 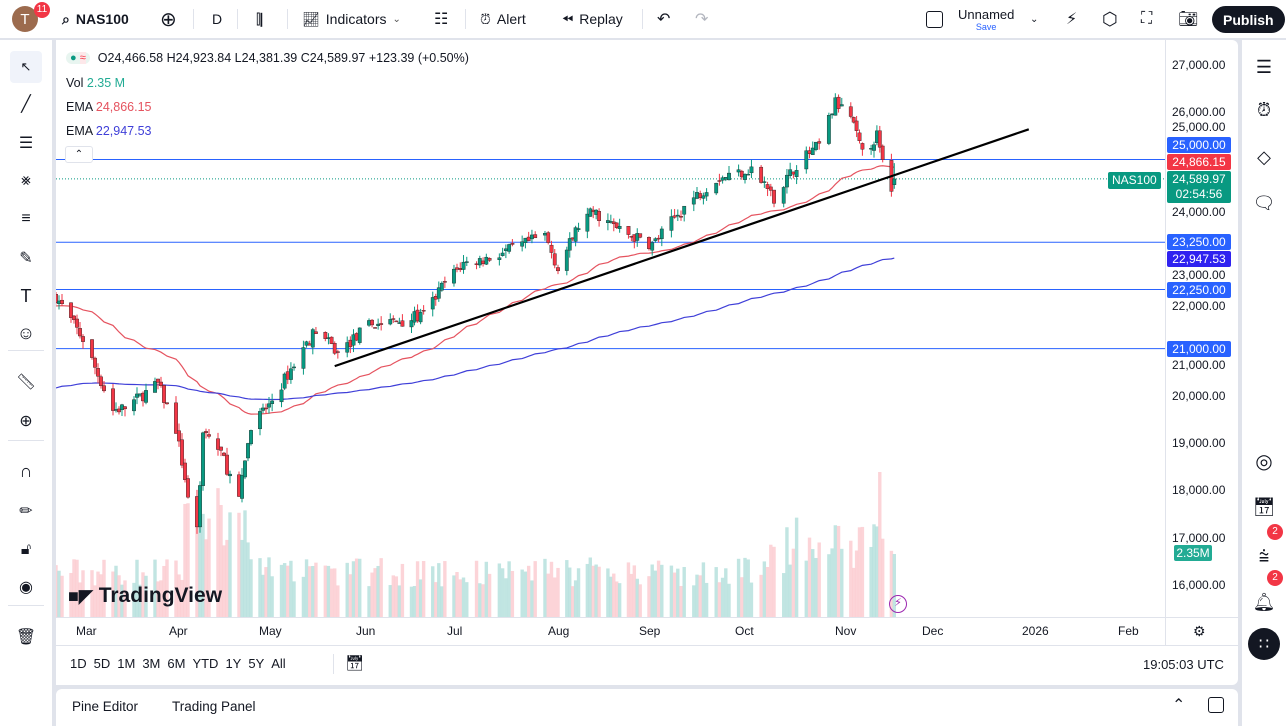 I want to click on apps-menu-button: ∷, so click(x=1264, y=644).